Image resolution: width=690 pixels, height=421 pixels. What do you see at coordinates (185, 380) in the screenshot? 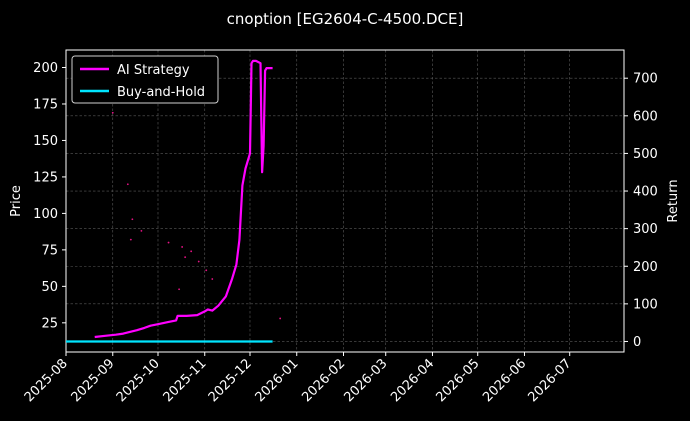
I see `x-tick-label: 2025-11` at bounding box center [185, 380].